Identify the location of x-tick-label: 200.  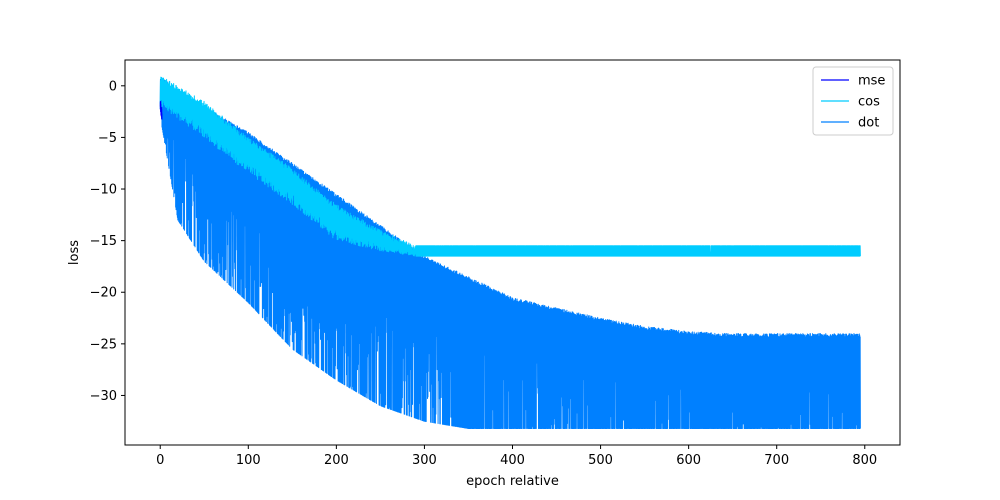
(336, 460).